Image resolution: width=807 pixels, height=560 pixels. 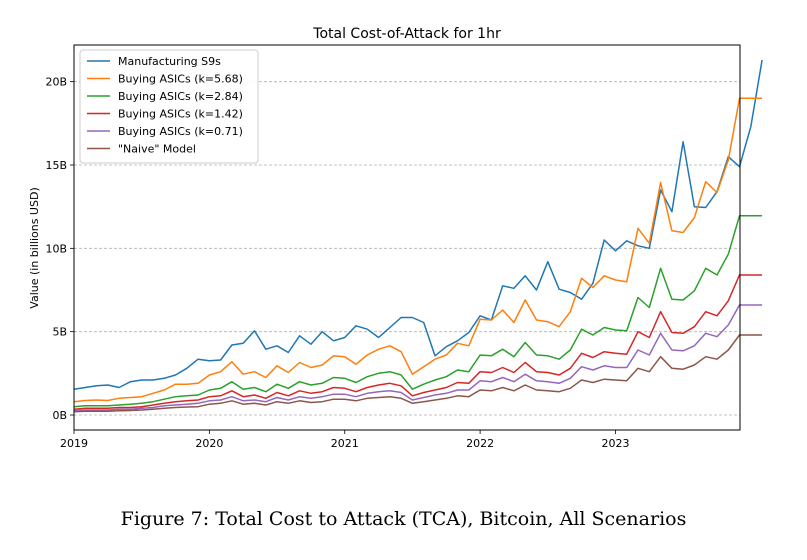 What do you see at coordinates (59, 415) in the screenshot?
I see `y-tick-label: 0B` at bounding box center [59, 415].